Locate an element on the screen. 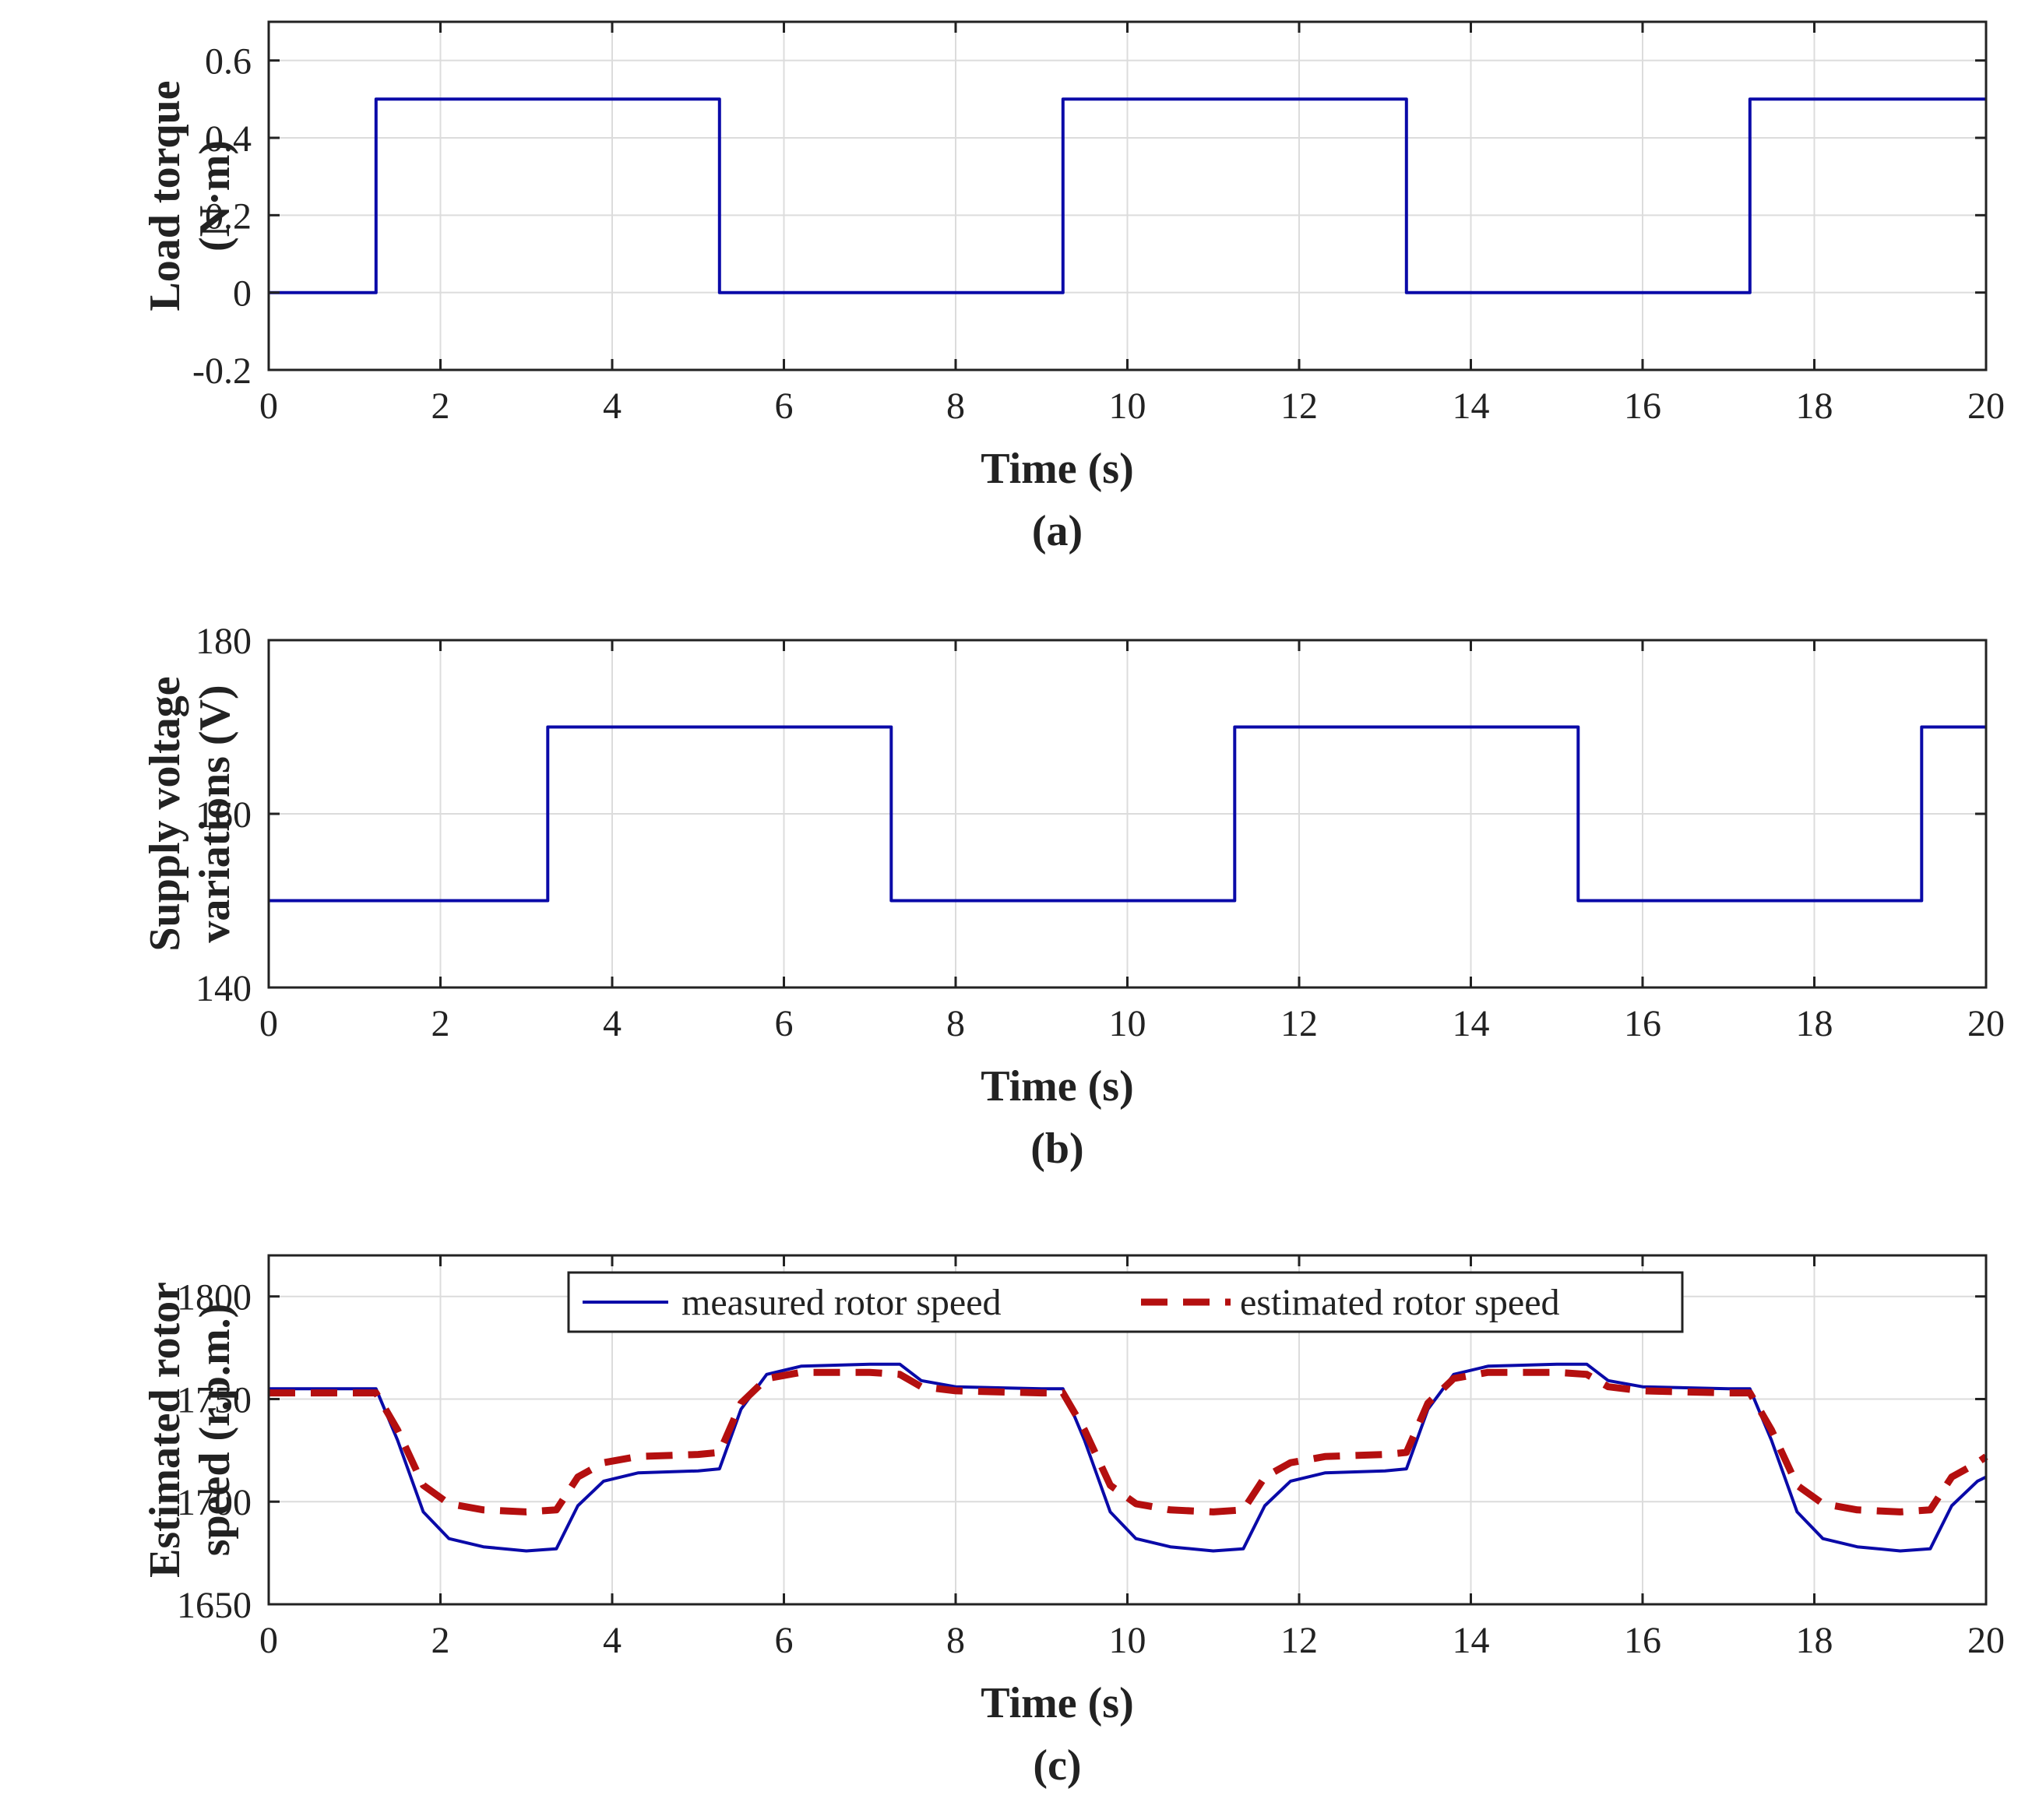 The image size is (2025, 1820). panel-caption: (c) is located at coordinates (1057, 1766).